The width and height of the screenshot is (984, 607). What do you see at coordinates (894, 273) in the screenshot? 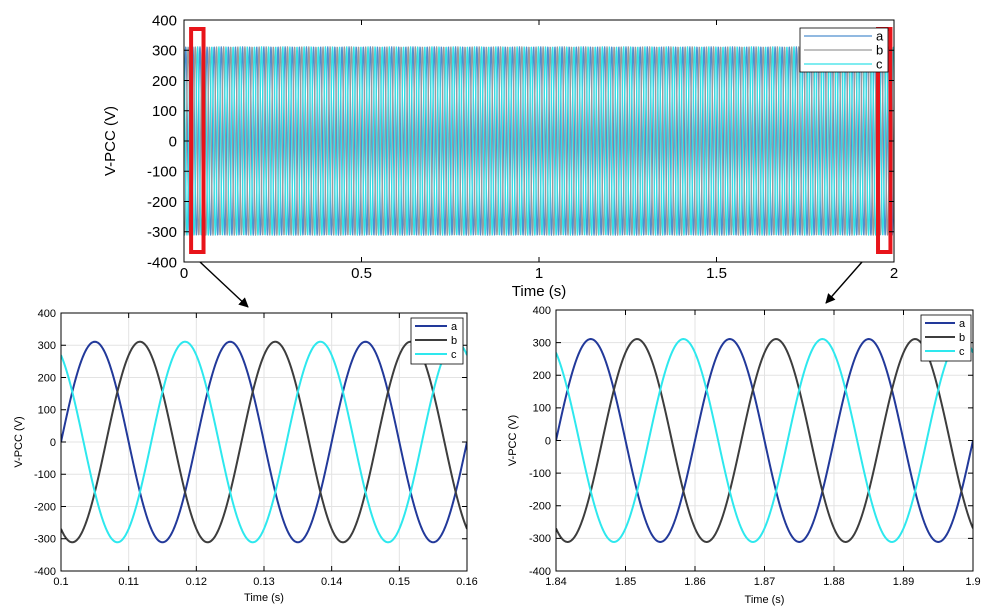
I see `x-tick-label: 2` at bounding box center [894, 273].